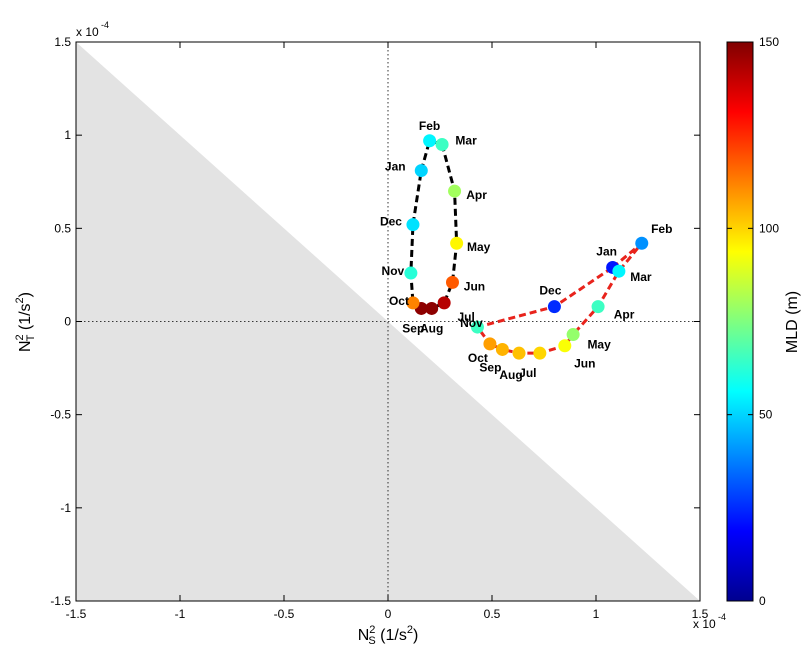 The height and width of the screenshot is (655, 812). I want to click on y-exponent-power: -4, so click(105, 25).